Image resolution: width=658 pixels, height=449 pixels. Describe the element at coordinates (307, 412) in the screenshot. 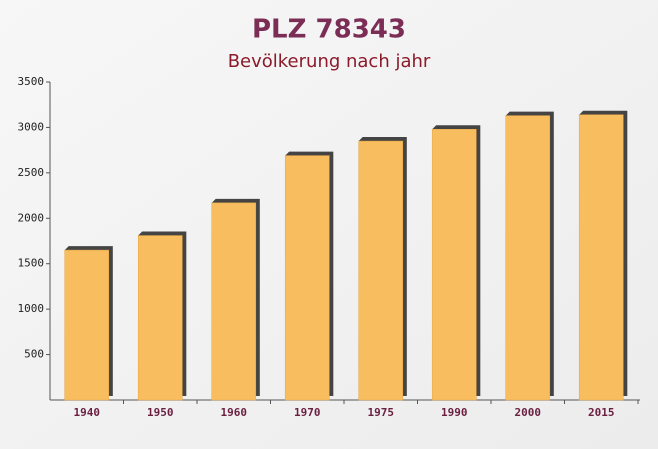

I see `x-tick-label: 1970` at that location.